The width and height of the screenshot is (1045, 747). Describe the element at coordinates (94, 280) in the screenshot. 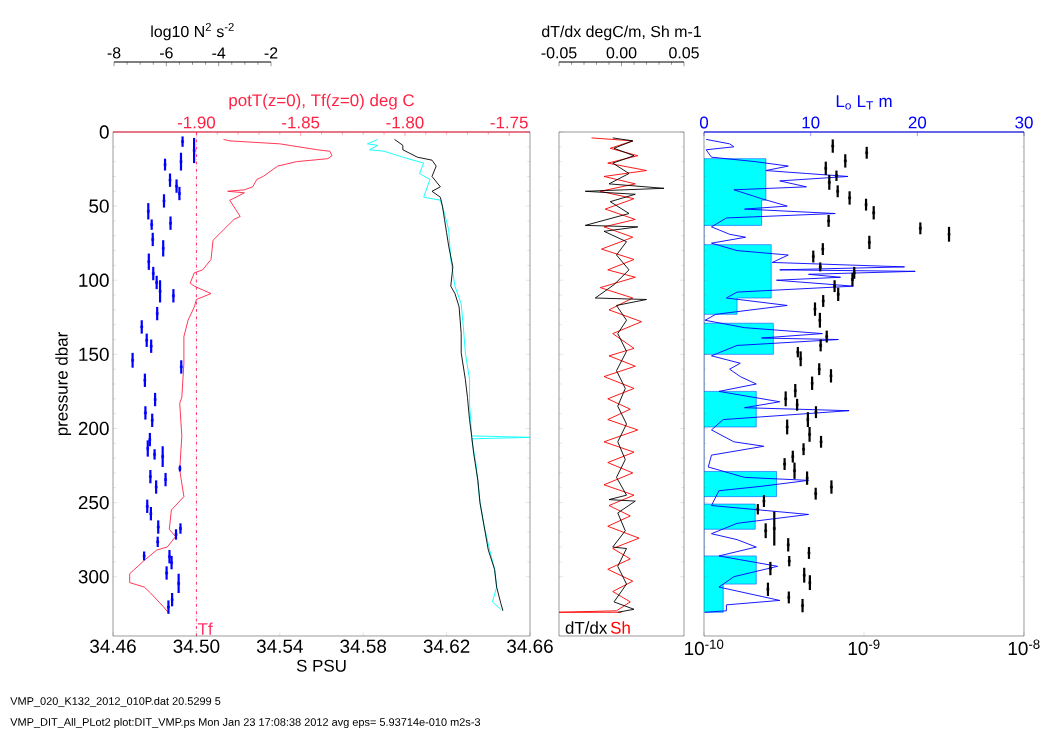

I see `y-tick-label: 100` at that location.